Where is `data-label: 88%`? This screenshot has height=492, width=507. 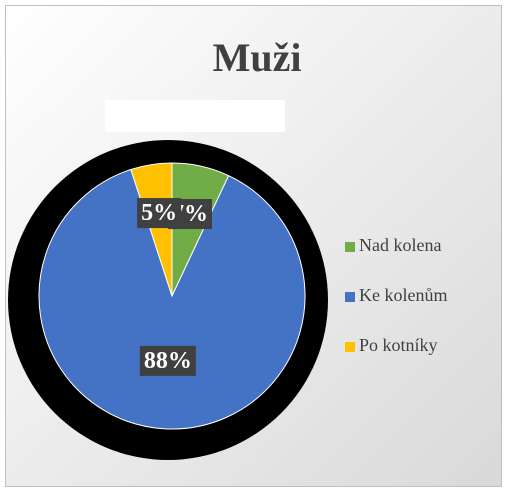
data-label: 88% is located at coordinates (168, 361).